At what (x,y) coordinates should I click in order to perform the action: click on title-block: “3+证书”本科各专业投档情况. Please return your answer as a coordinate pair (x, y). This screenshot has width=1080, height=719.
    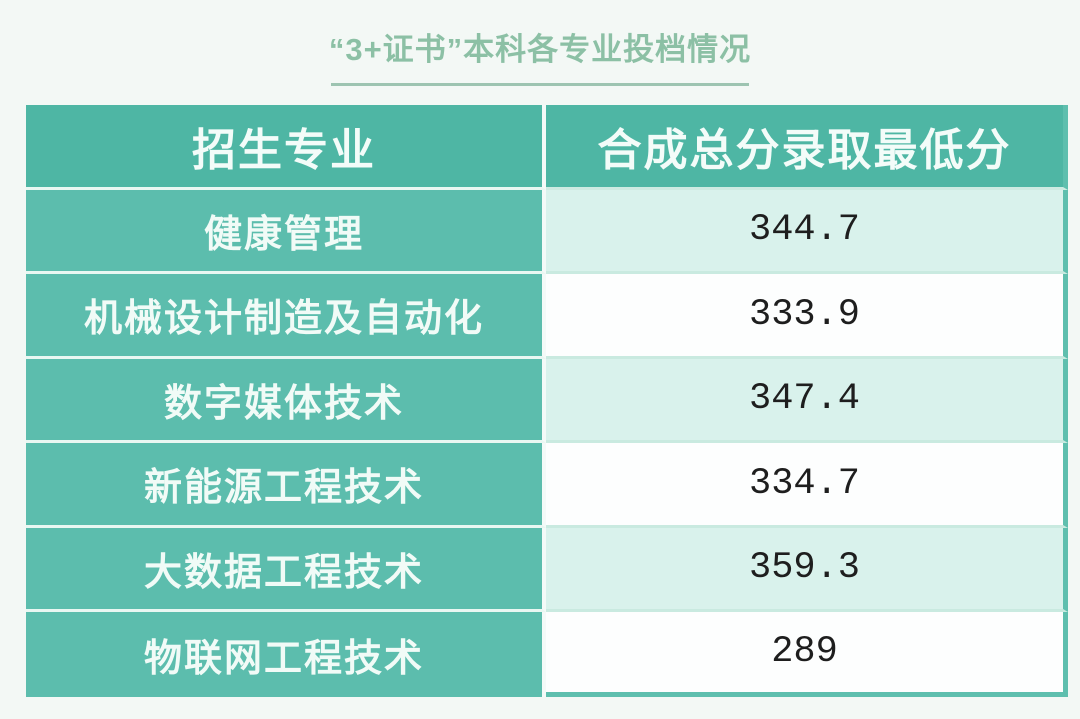
    Looking at the image, I should click on (540, 43).